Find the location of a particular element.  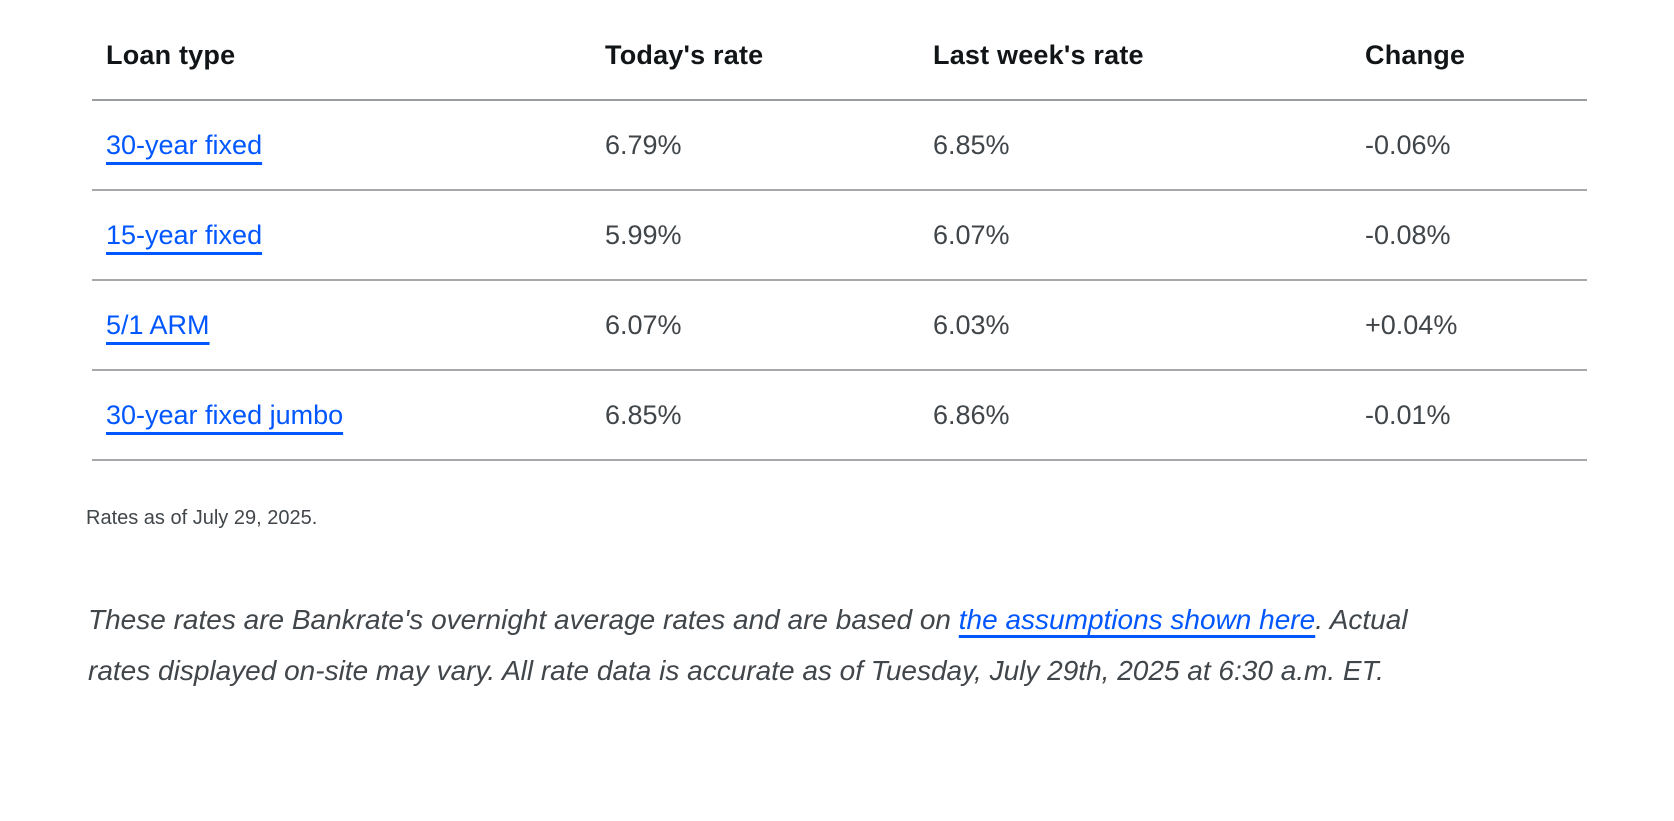

change-value: -0.01% is located at coordinates (1476, 415).